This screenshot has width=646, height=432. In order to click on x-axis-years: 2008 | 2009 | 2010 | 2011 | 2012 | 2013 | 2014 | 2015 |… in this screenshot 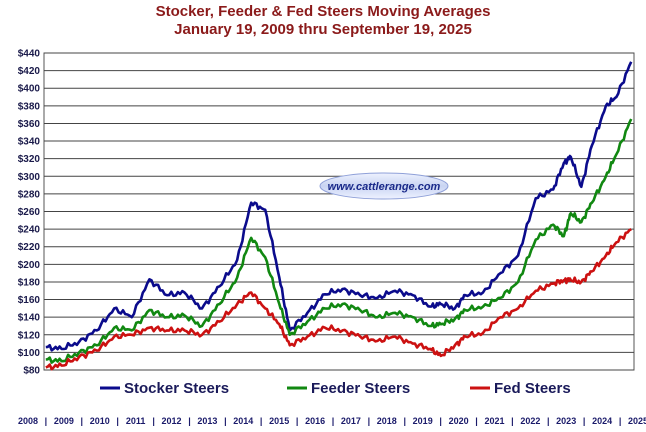, I will do `click(323, 423)`.